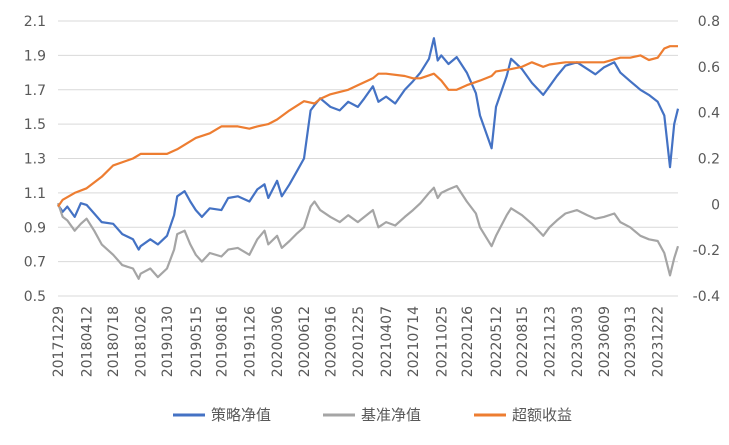 This screenshot has width=729, height=445. Describe the element at coordinates (709, 68) in the screenshot. I see `right-tick-label: 0.6` at that location.